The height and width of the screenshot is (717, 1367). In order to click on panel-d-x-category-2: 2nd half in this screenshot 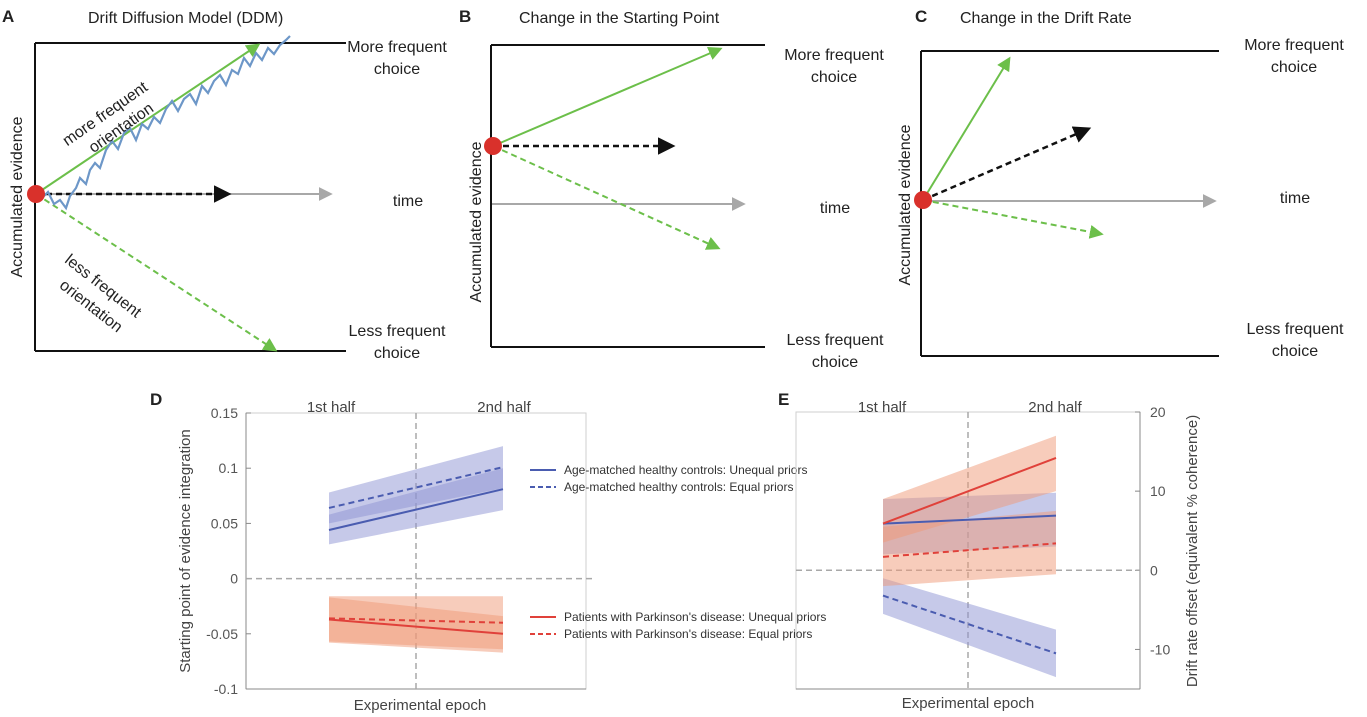, I will do `click(504, 407)`.